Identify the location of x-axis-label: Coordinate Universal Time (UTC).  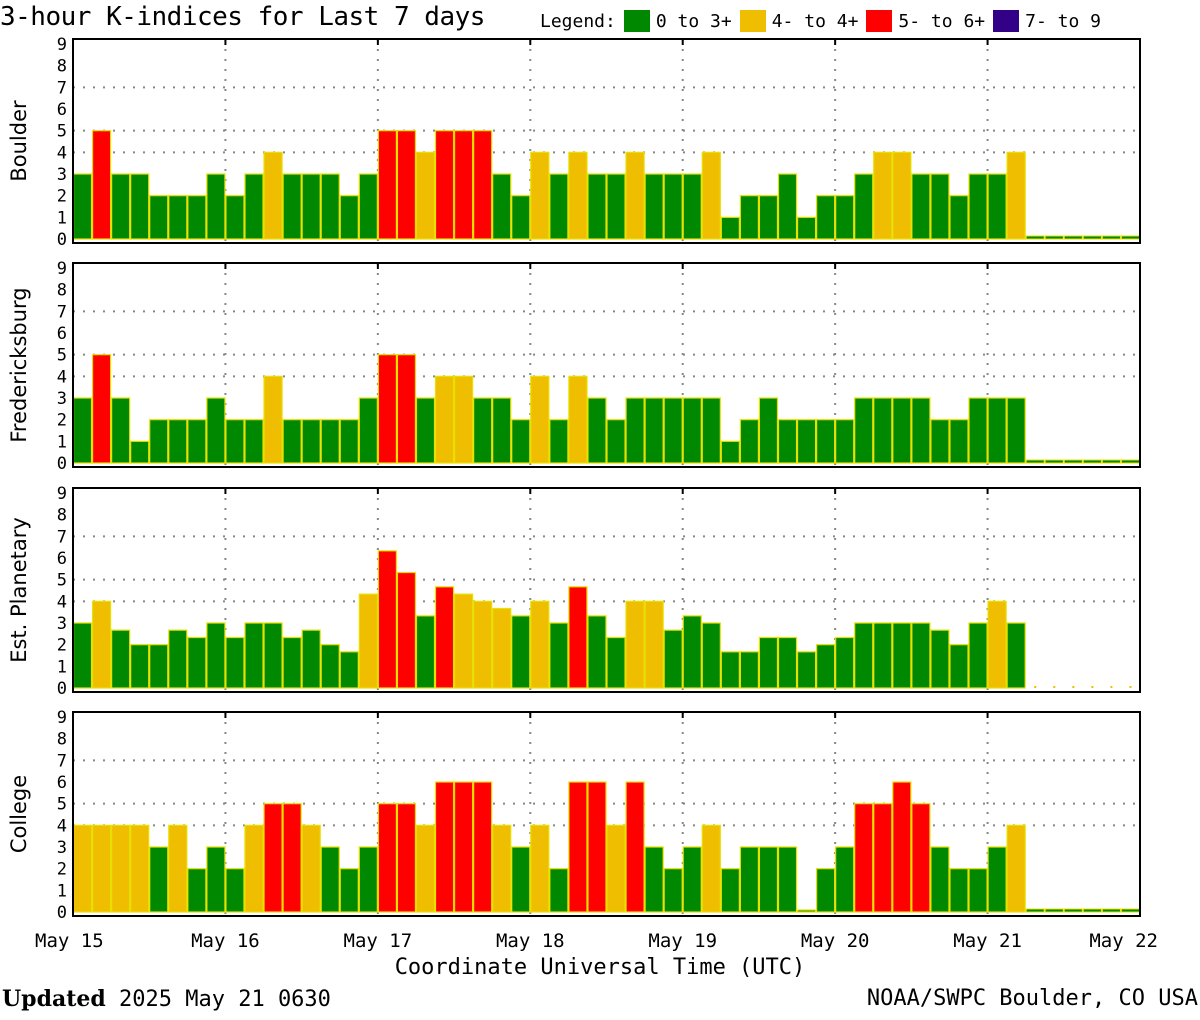
(600, 967).